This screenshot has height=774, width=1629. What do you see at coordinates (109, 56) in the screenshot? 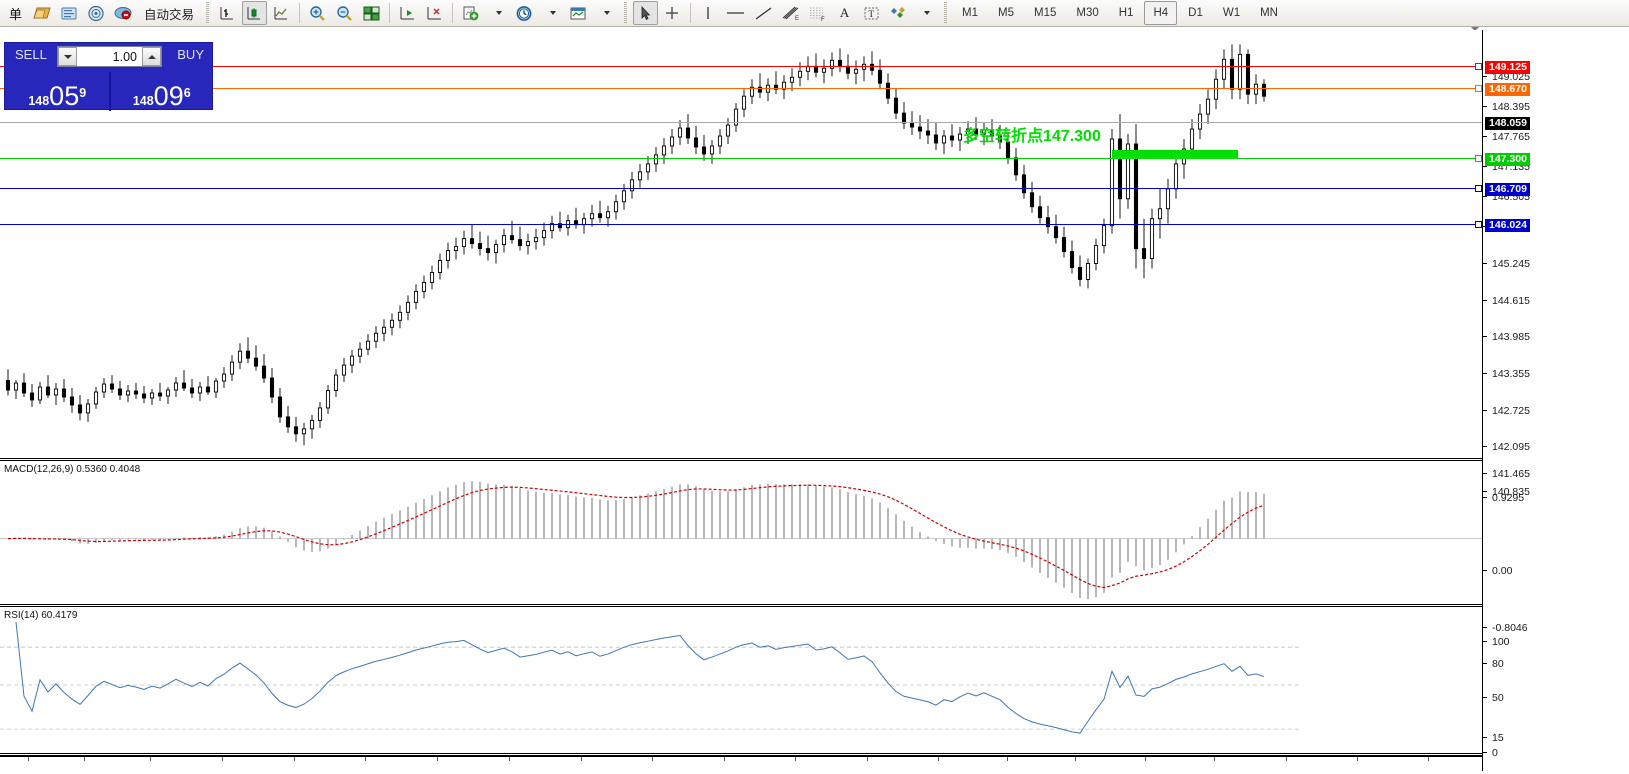
I see `volume-stepper: 1.00` at bounding box center [109, 56].